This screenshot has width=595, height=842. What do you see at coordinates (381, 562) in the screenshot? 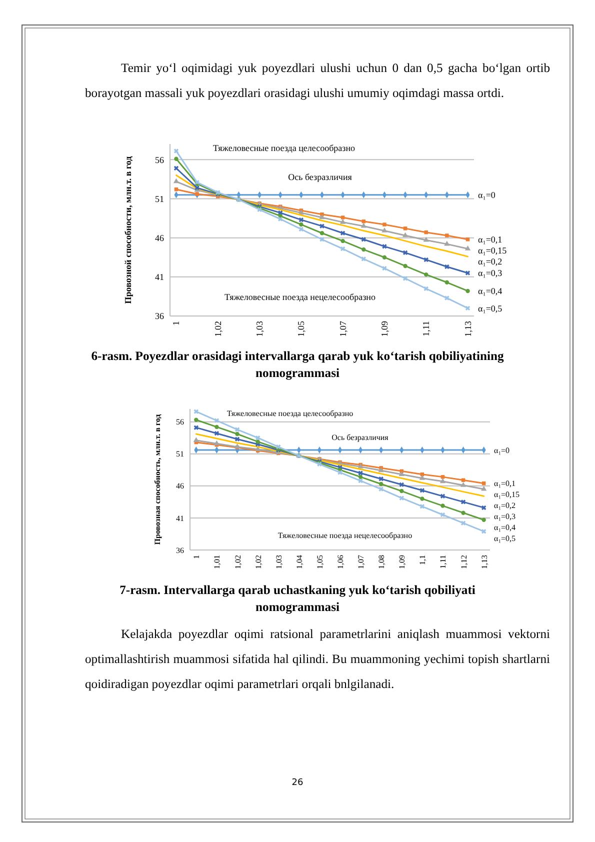
I see `x-tick-label: 1,08` at bounding box center [381, 562].